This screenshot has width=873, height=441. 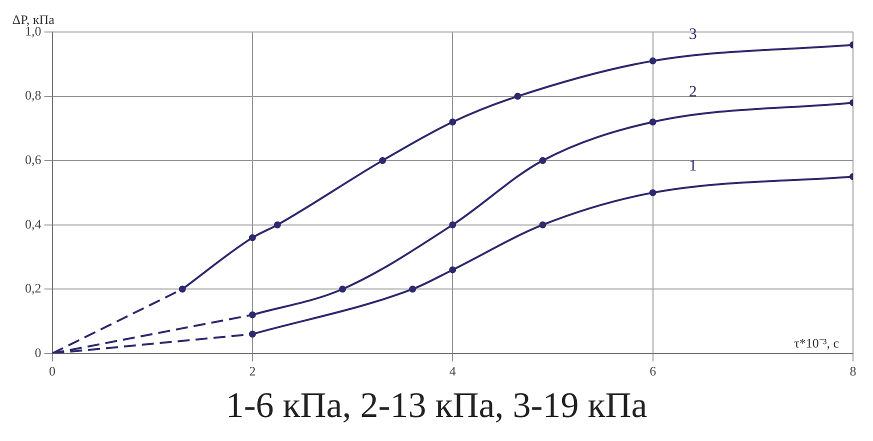 I want to click on y-tick-label: 0,8, so click(x=33, y=95).